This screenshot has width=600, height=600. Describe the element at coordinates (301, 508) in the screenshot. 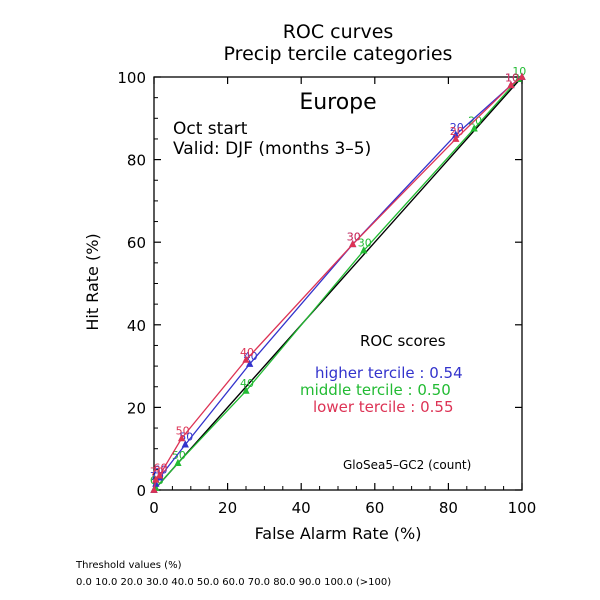

I see `x-tick-label: 40` at that location.